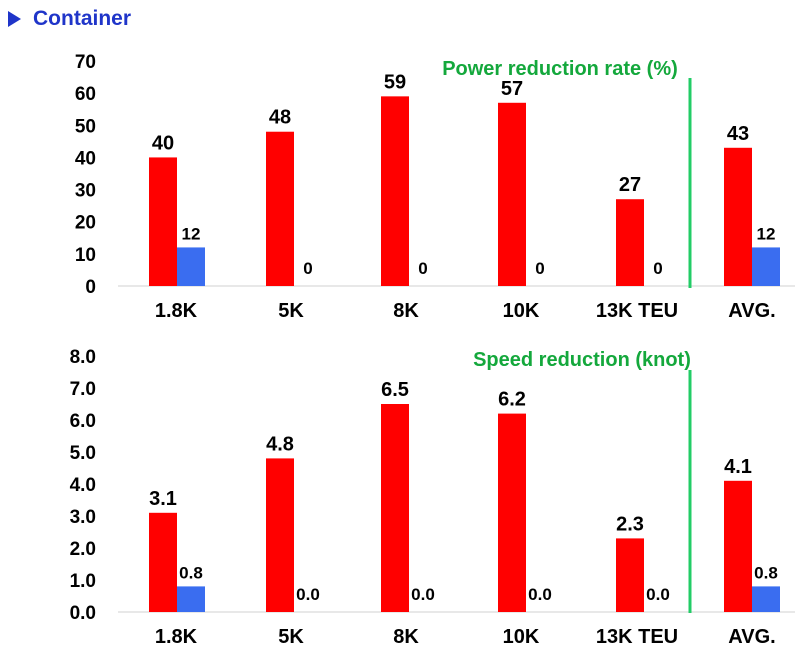  What do you see at coordinates (307, 268) in the screenshot?
I see `data-label-0-s1-1: 0` at bounding box center [307, 268].